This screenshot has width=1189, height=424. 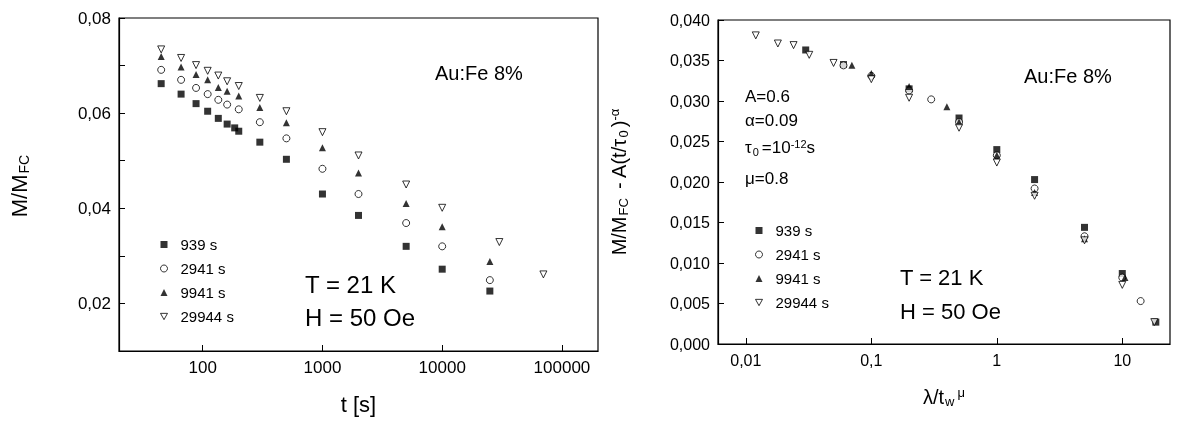 What do you see at coordinates (690, 303) in the screenshot?
I see `y-tick-label: 0,005` at bounding box center [690, 303].